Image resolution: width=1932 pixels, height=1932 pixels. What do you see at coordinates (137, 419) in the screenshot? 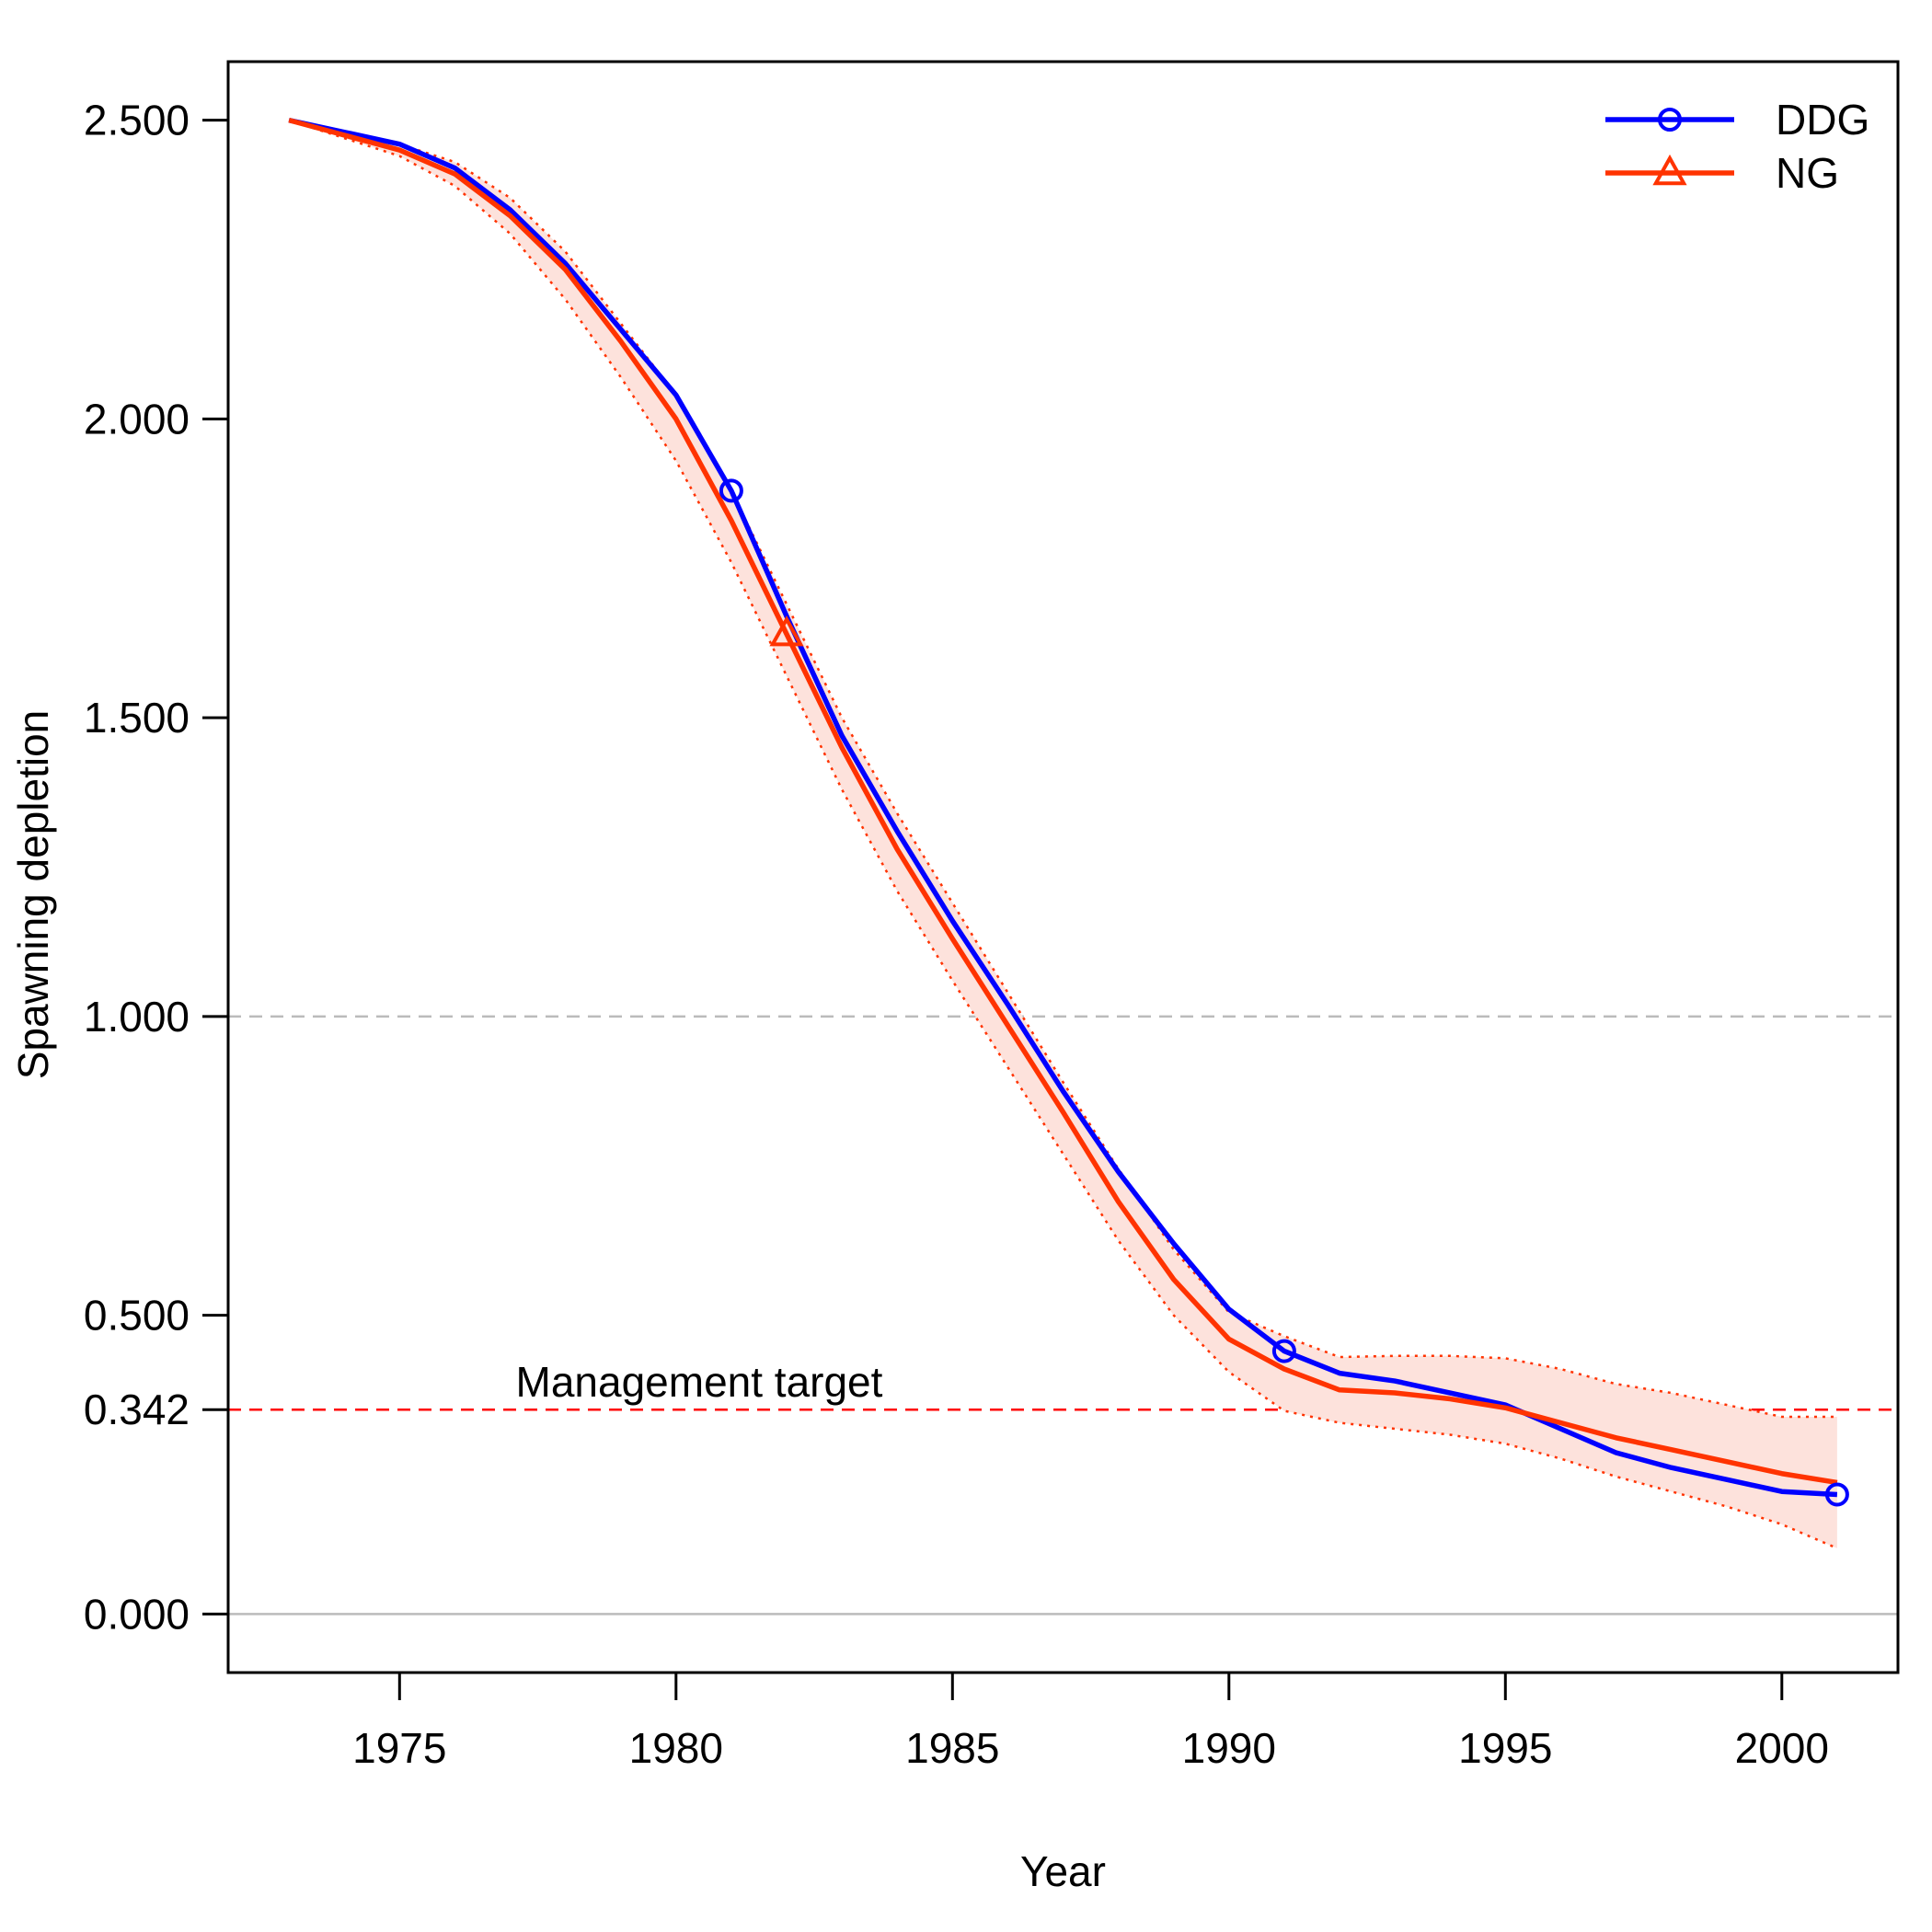
I see `y-tick-label-2.000: 2.000` at bounding box center [137, 419].